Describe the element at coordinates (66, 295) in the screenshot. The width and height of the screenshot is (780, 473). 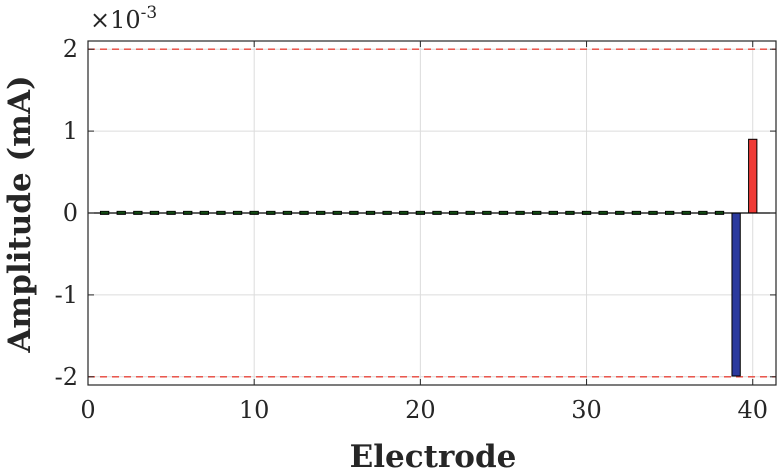
I see `y-tick-label: -1` at that location.